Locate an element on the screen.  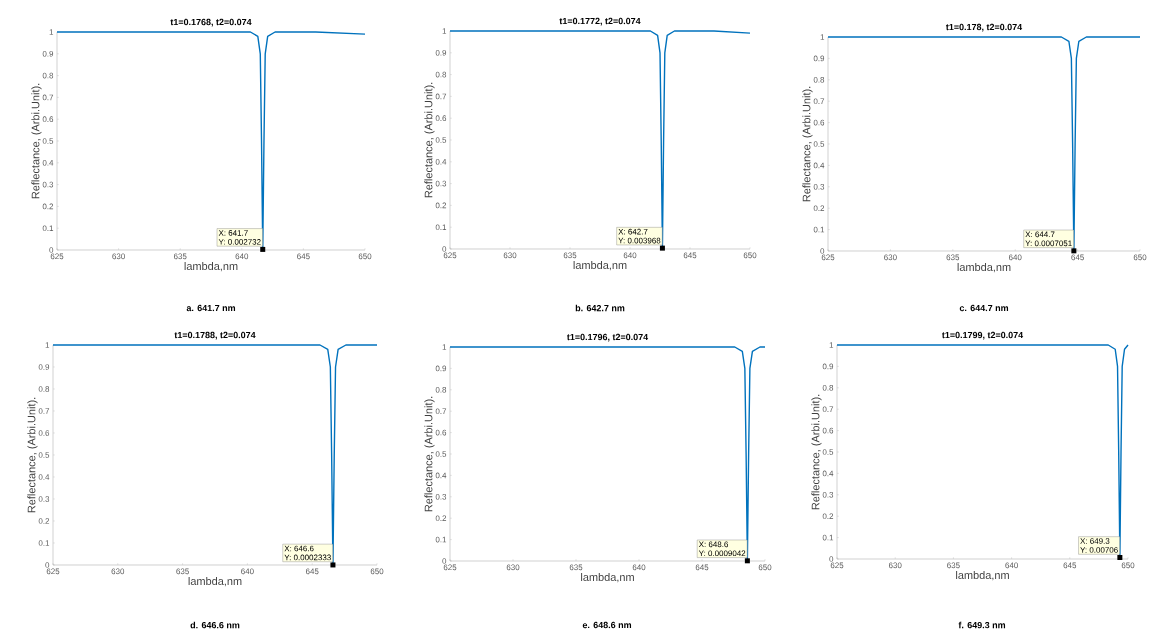
text: f. 649.3 nm is located at coordinates (982, 625).